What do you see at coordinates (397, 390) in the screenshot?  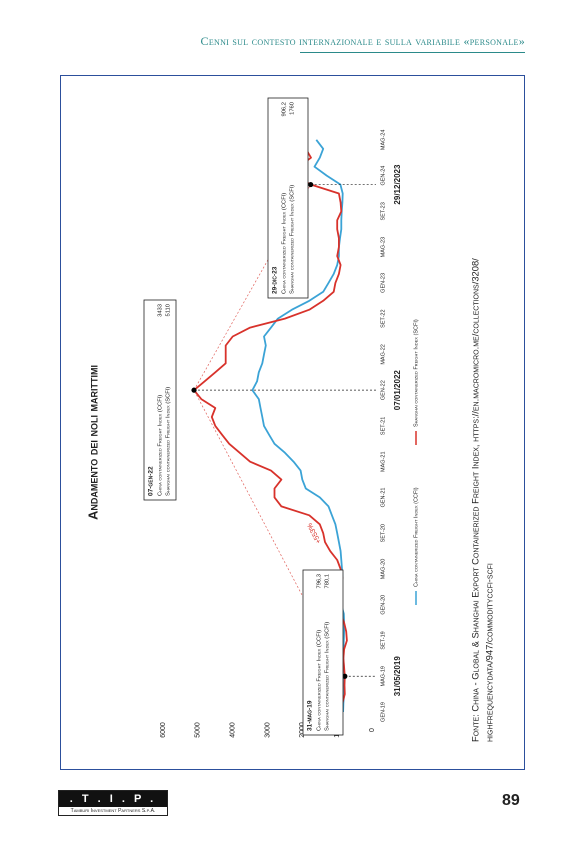 I see `marker-date: 07/01/2022` at bounding box center [397, 390].